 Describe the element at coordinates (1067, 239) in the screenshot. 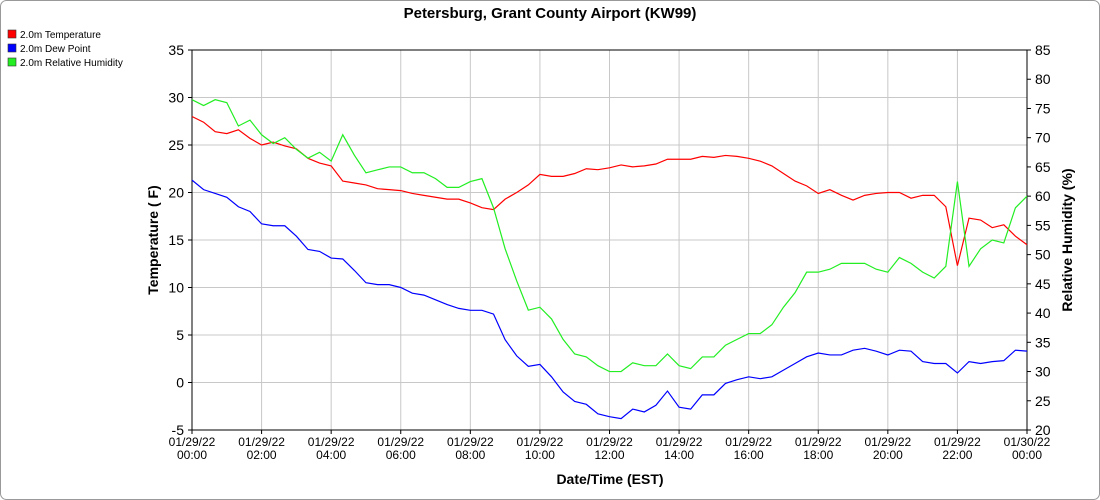

I see `y2-axis-title: Relative Humidity (%)` at that location.